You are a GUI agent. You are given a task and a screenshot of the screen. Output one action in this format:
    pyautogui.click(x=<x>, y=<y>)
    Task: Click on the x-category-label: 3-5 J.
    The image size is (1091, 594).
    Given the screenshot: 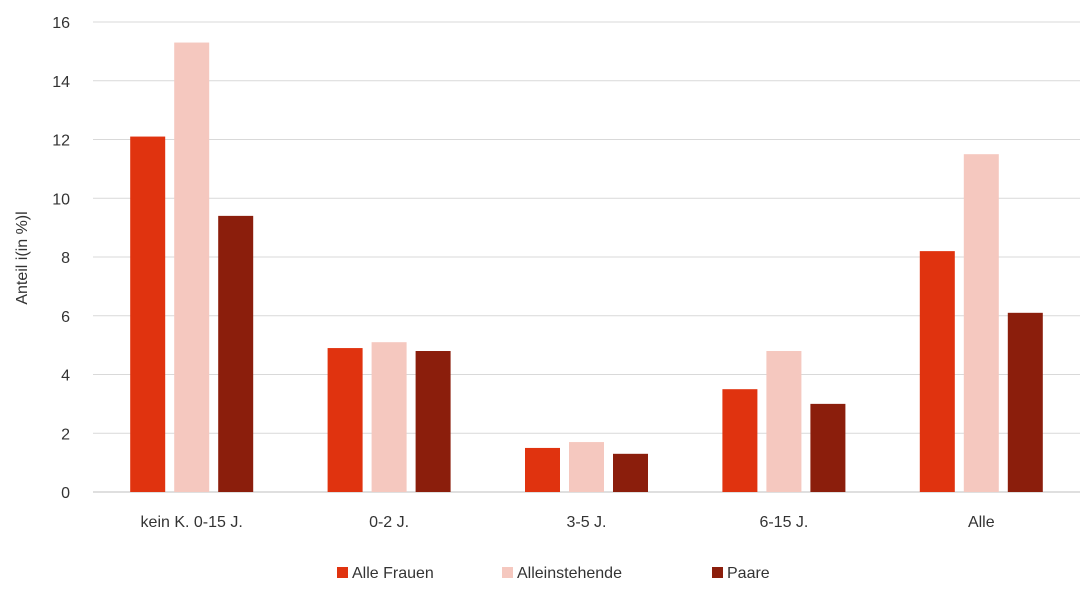 What is the action you would take?
    pyautogui.click(x=586, y=522)
    